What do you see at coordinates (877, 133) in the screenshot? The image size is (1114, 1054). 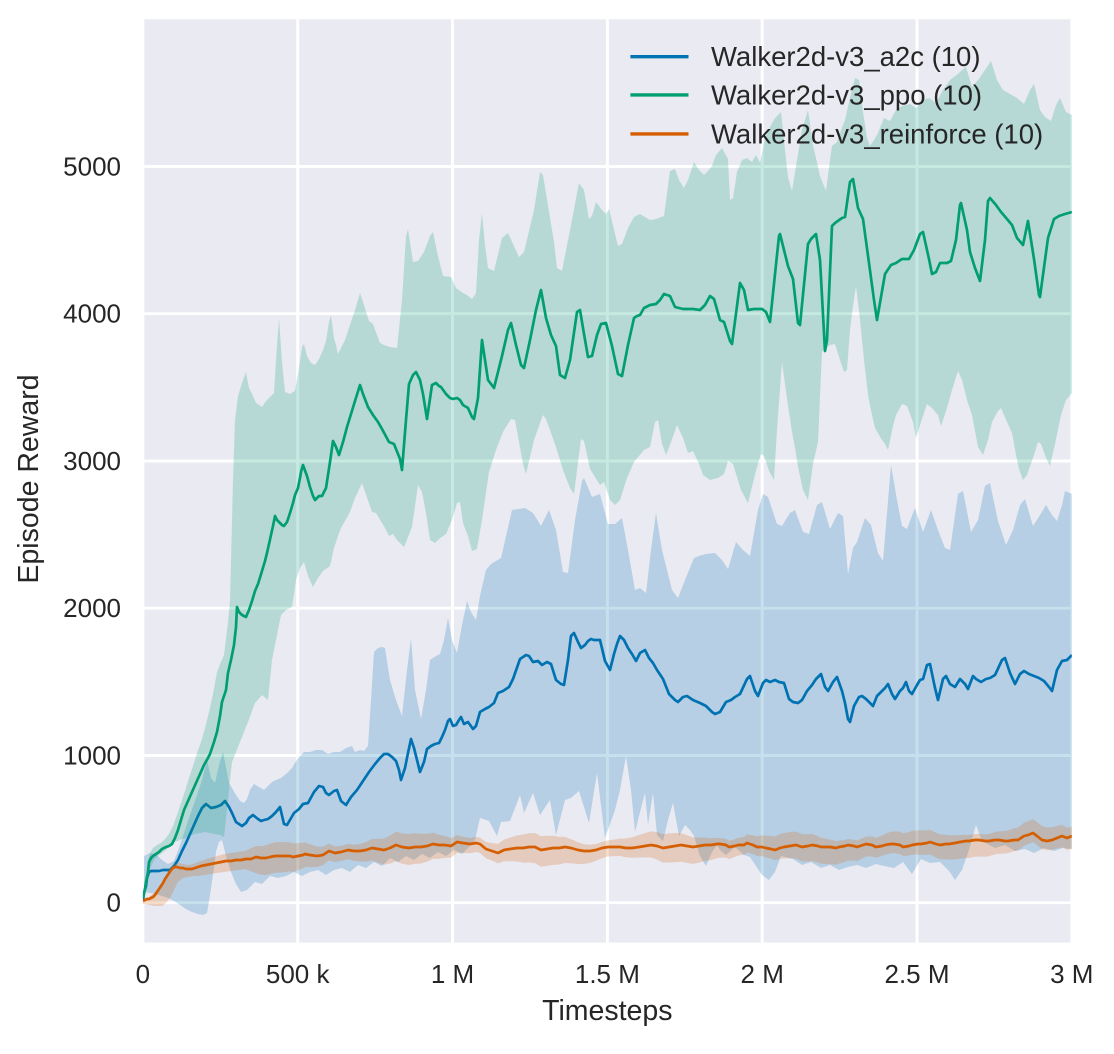 I see `svg-text: Walker2d-v3_reinforce (10)` at bounding box center [877, 133].